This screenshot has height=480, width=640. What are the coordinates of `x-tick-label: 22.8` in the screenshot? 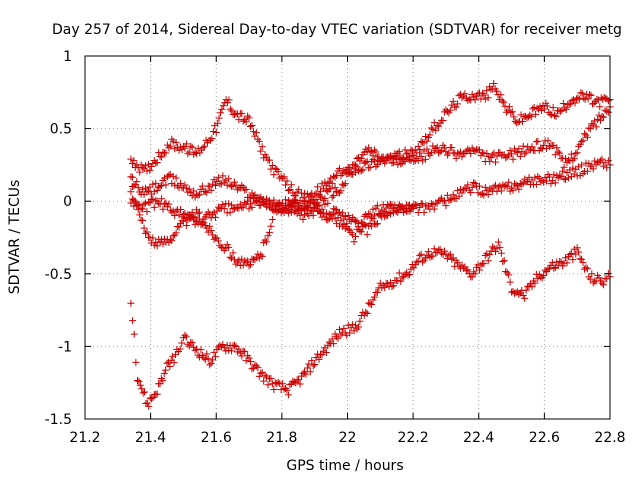 It's located at (609, 438).